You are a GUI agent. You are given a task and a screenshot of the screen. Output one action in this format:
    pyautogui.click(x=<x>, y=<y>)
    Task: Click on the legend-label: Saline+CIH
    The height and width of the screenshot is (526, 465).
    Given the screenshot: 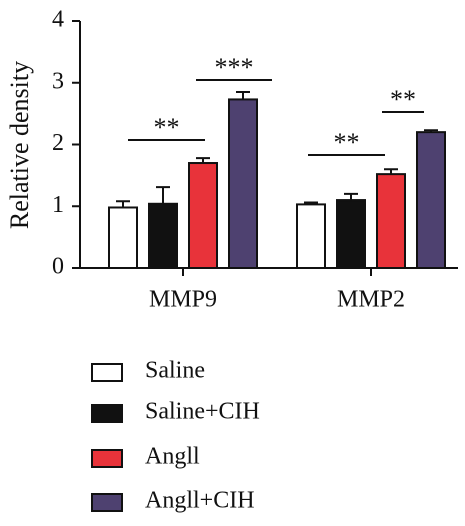 What is the action you would take?
    pyautogui.click(x=202, y=412)
    